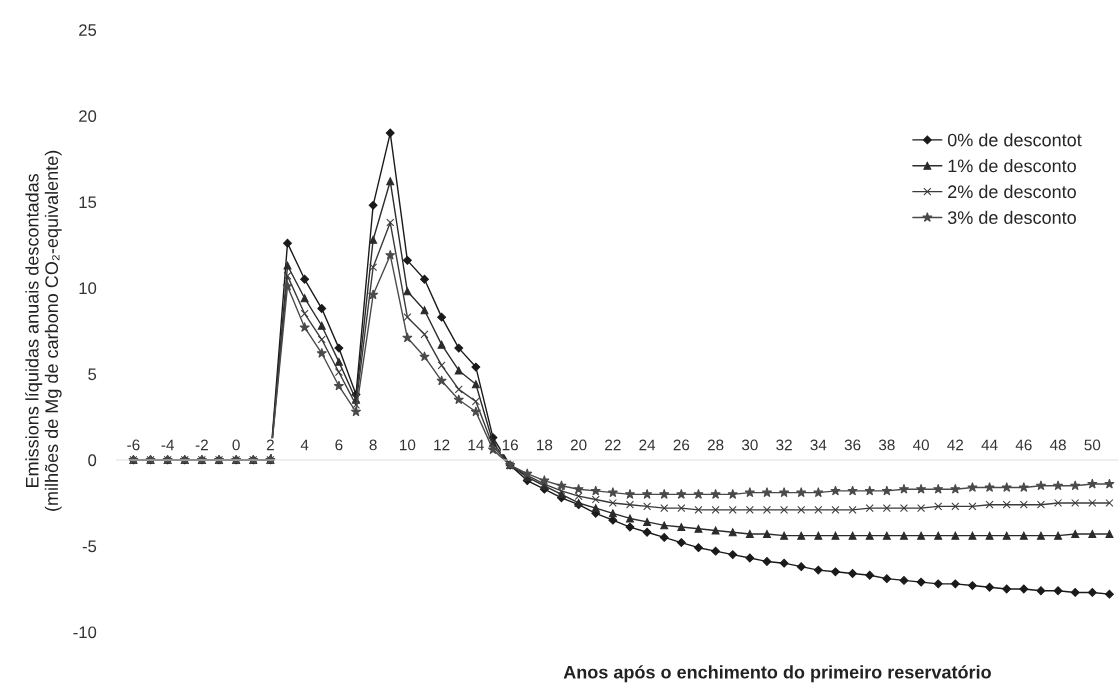 This screenshot has width=1118, height=693. Describe the element at coordinates (1092, 445) in the screenshot. I see `x-tick-label: 50` at that location.